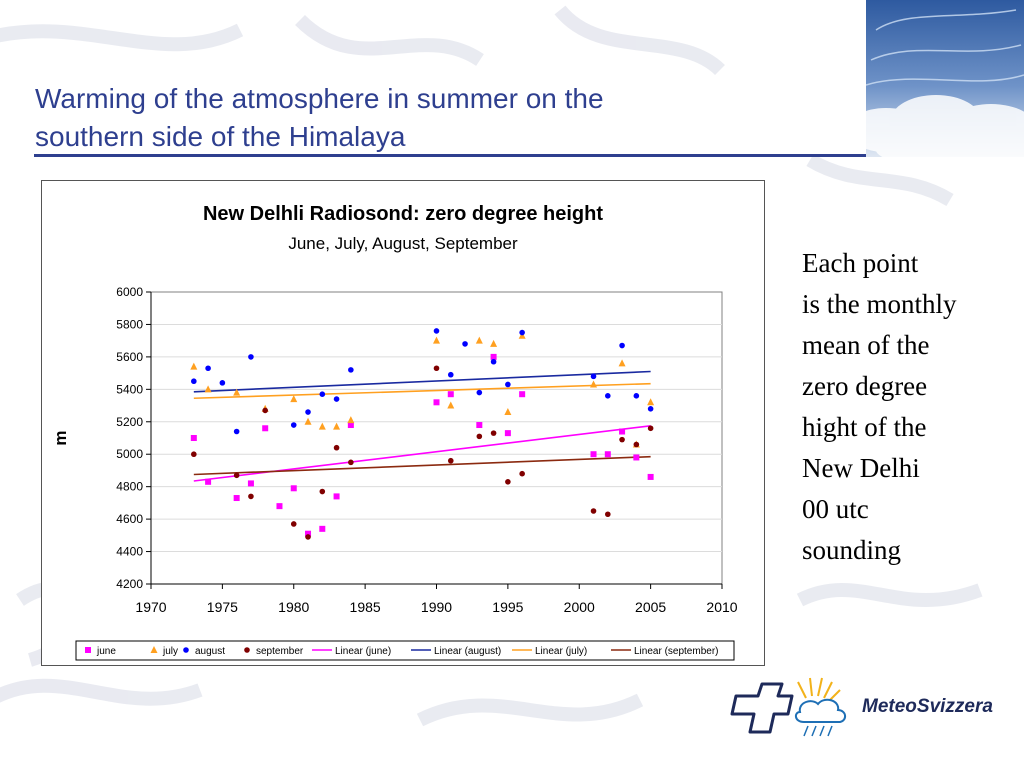 This screenshot has width=1024, height=768. I want to click on y-tick-label: 5800, so click(129, 324).